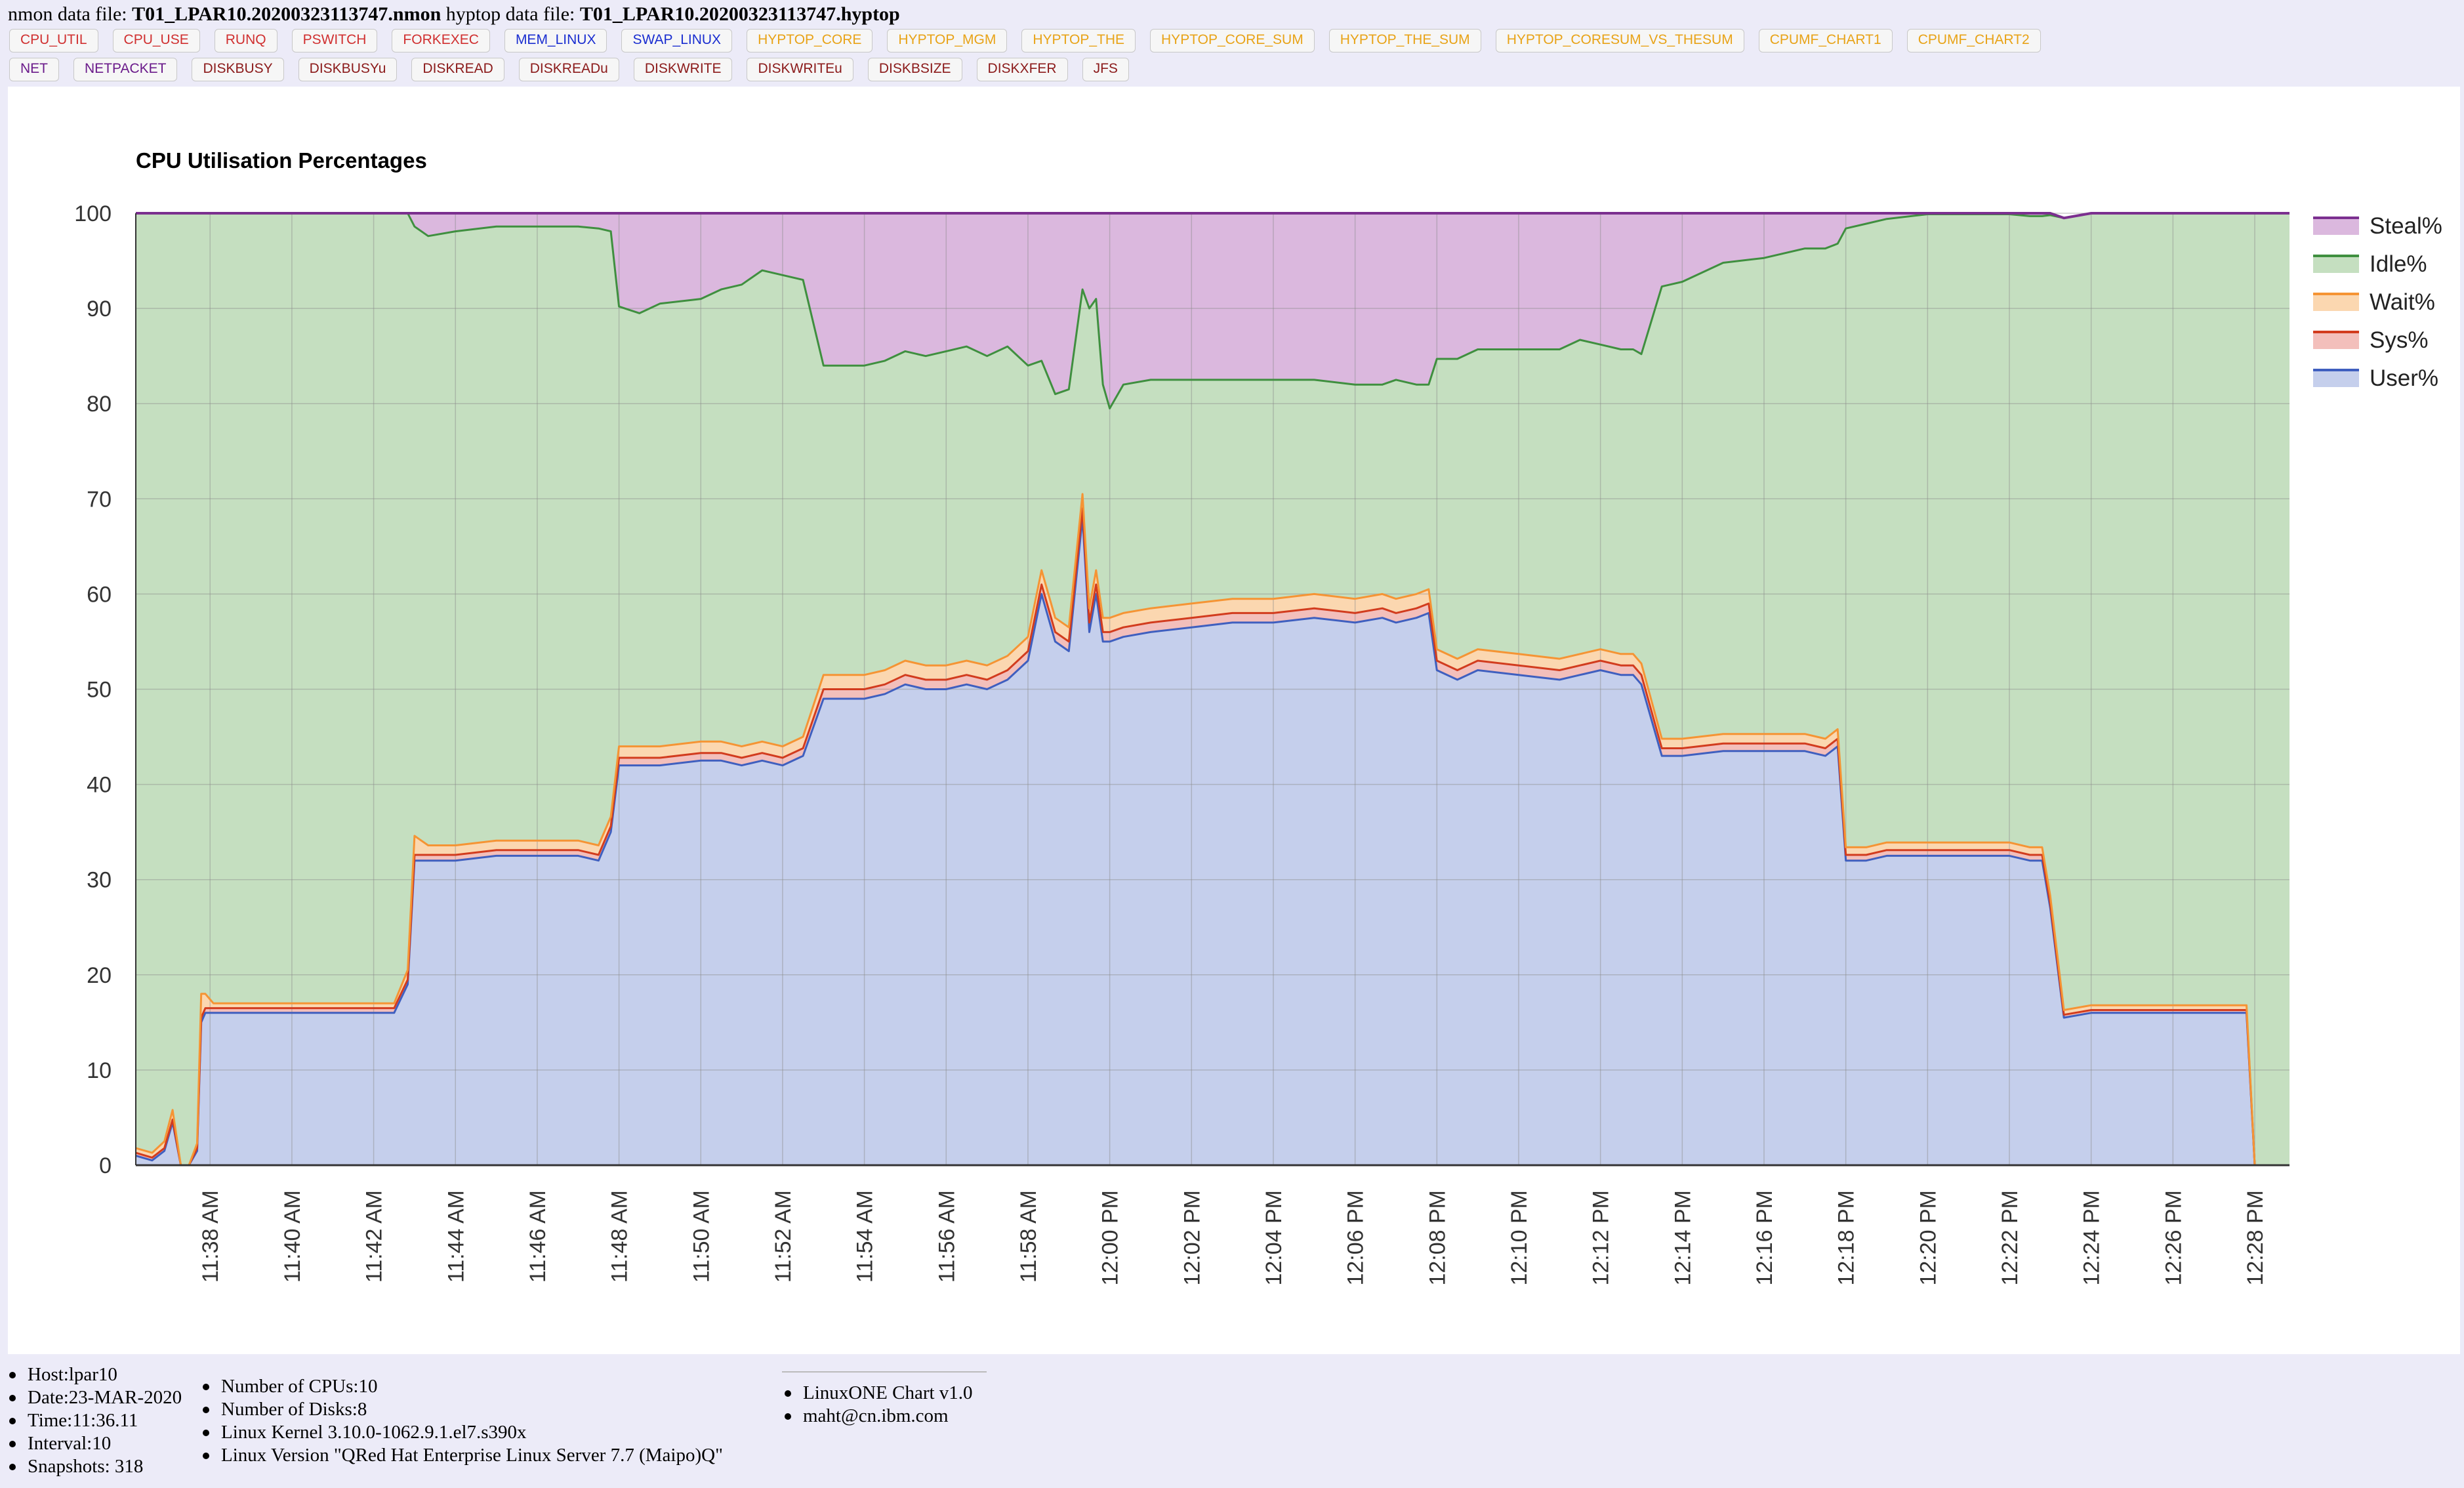  What do you see at coordinates (34, 69) in the screenshot?
I see `chart-button-net: NET` at bounding box center [34, 69].